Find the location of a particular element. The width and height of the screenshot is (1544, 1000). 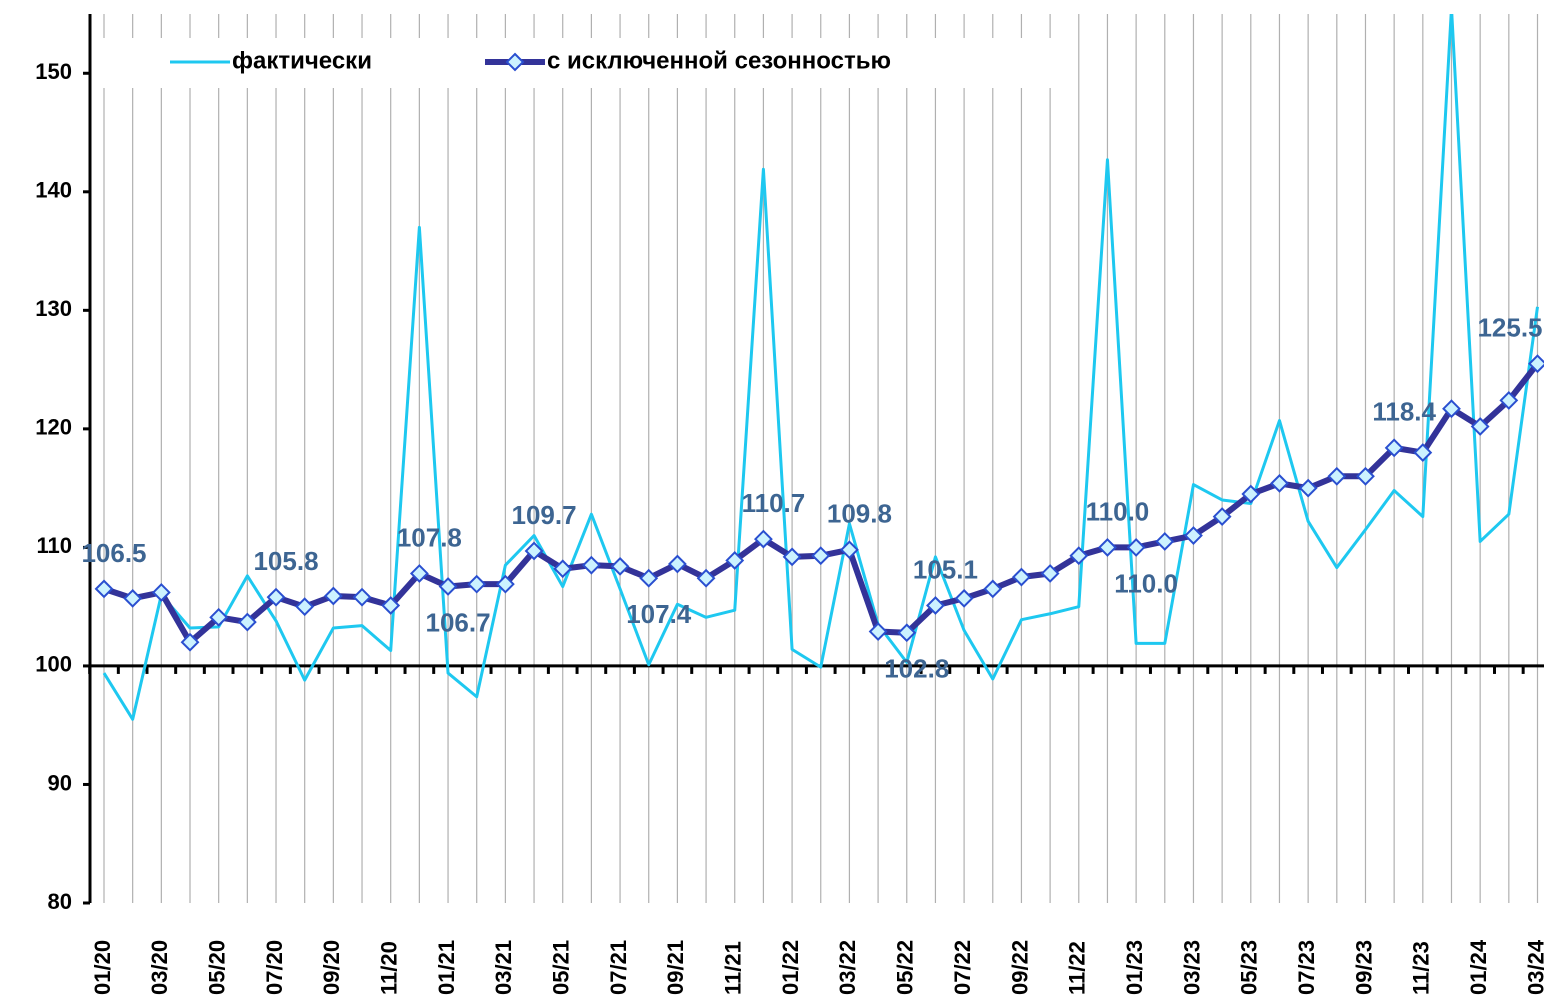

x-tick-label: 01/23 is located at coordinates (1134, 967).